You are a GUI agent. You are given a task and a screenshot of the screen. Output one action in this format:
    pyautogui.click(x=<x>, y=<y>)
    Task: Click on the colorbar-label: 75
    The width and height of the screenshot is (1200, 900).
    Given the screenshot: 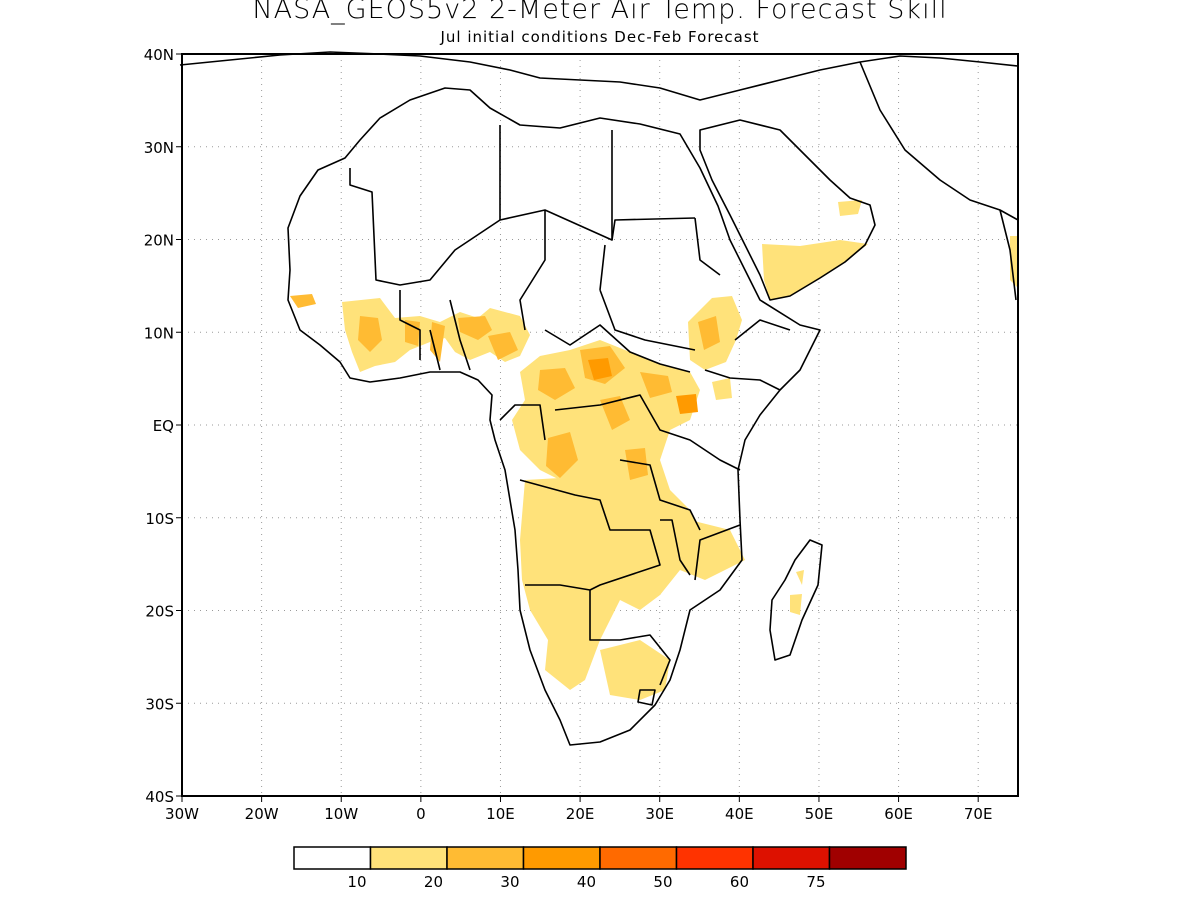 What is the action you would take?
    pyautogui.click(x=815, y=882)
    